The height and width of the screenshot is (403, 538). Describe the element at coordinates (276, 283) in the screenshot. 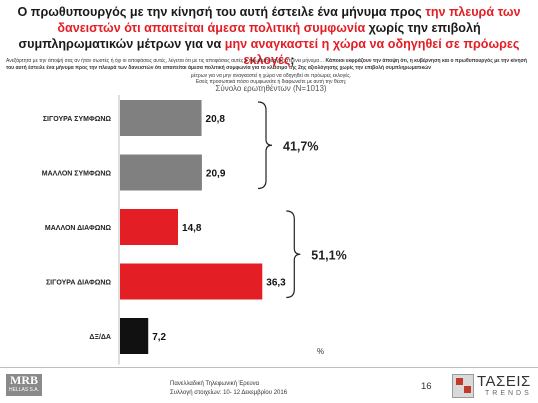

I see `value-label: 36,3` at that location.